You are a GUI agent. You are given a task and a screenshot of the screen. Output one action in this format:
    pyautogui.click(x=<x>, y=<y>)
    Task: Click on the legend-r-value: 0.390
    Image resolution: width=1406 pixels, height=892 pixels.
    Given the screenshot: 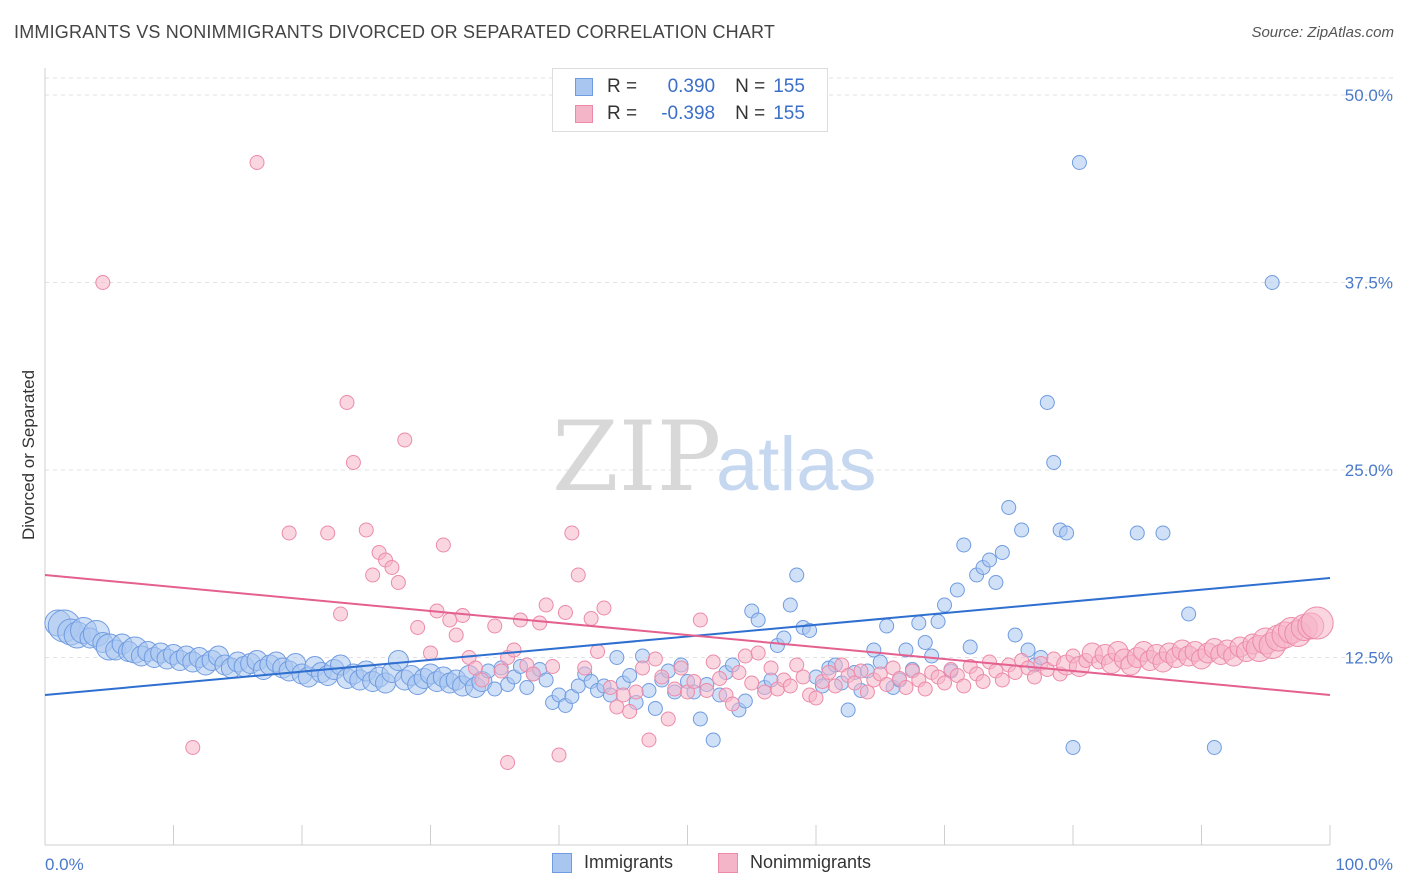 What is the action you would take?
    pyautogui.click(x=691, y=86)
    